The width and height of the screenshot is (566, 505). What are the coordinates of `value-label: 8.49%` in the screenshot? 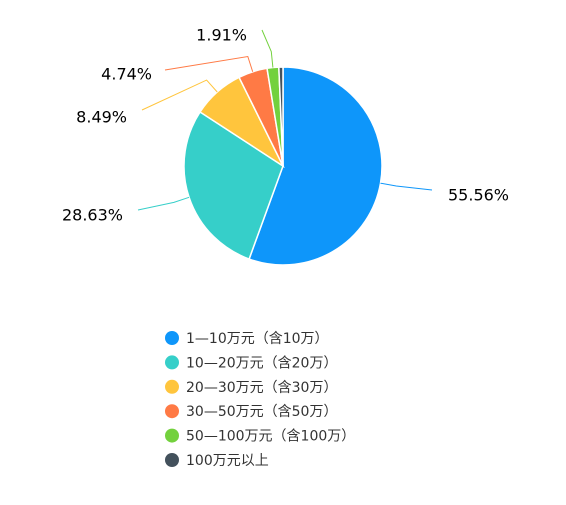 It's located at (101, 117).